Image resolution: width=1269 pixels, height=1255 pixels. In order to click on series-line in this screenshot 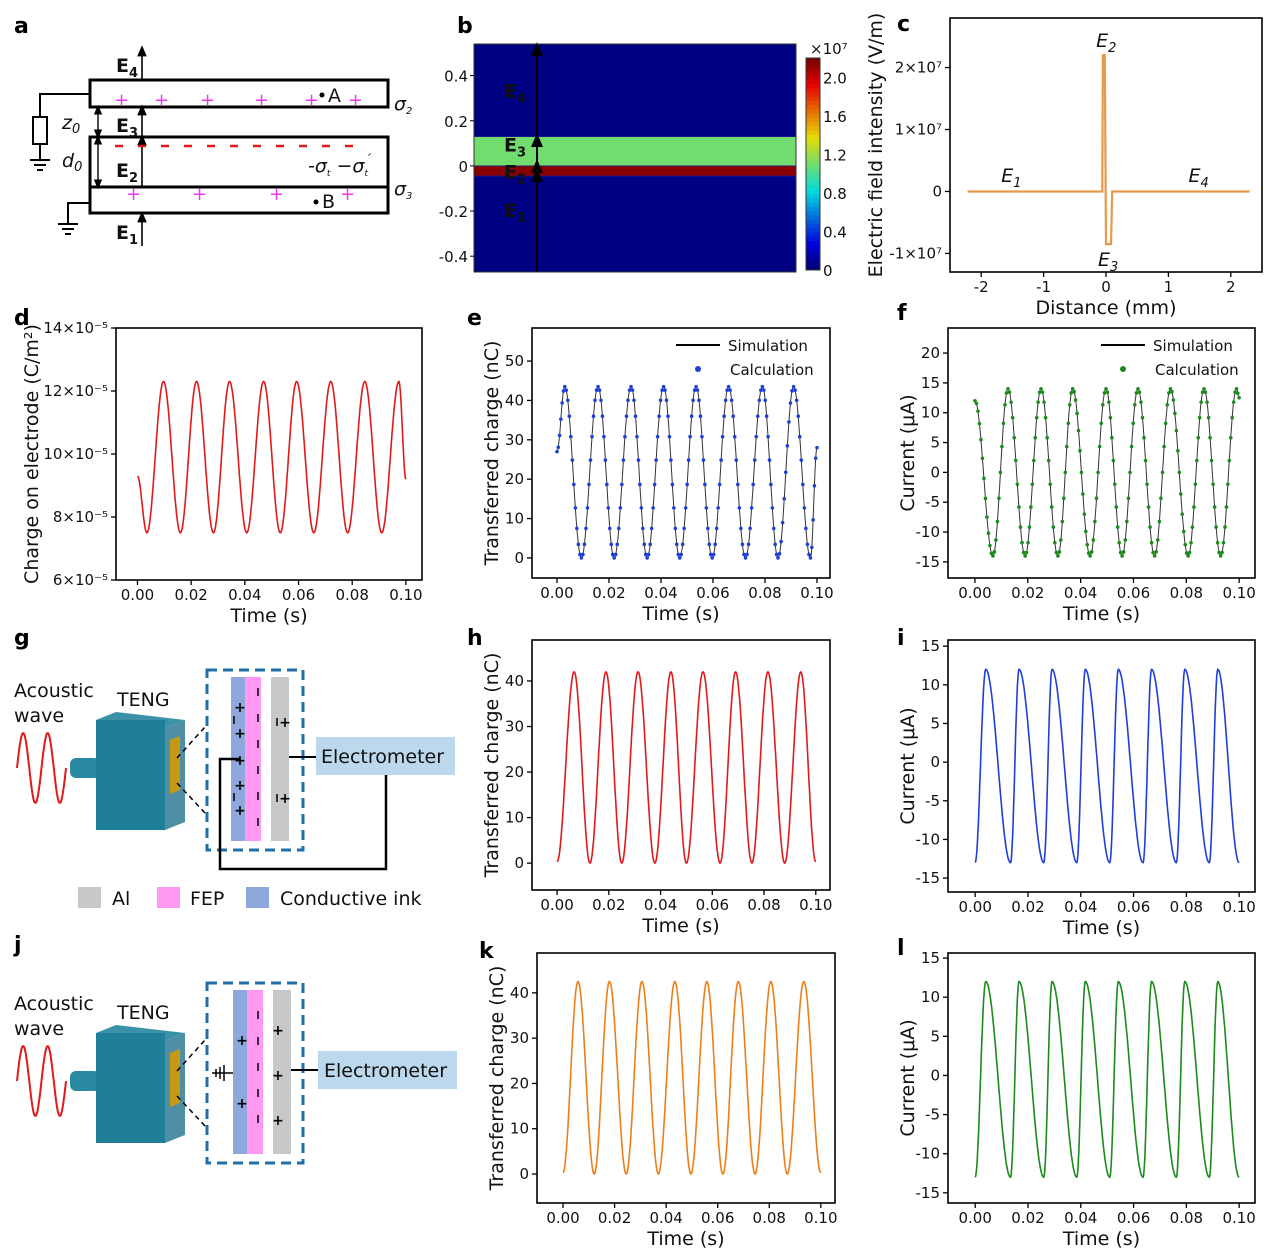, I will do `click(692, 1078)`.